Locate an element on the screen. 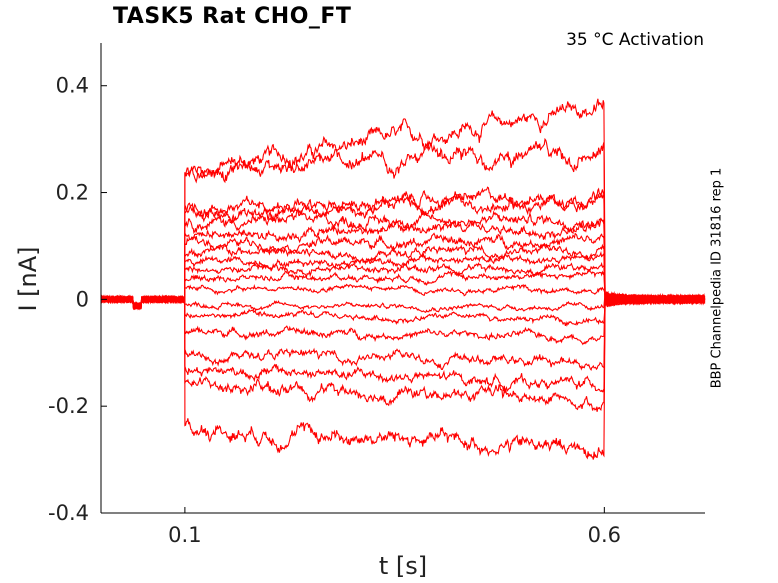  y-tick-label: 0.2 is located at coordinates (72, 193).